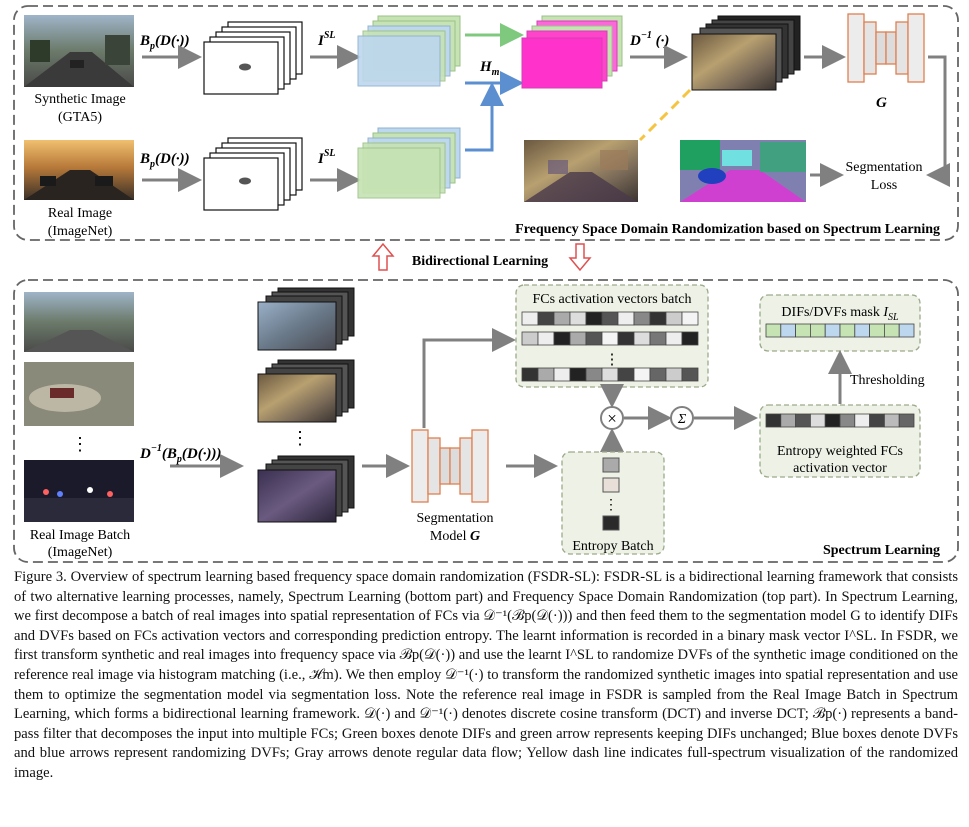 This screenshot has height=827, width=969. Describe the element at coordinates (164, 42) in the screenshot. I see `op-bp-top: Bp(D(·))` at that location.